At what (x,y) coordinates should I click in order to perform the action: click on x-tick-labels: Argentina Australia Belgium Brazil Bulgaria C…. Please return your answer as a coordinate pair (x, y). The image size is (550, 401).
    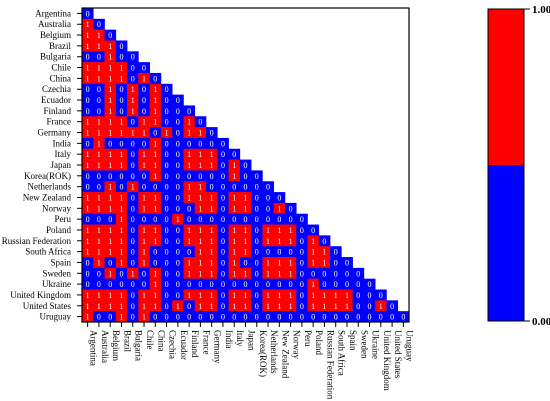
    Looking at the image, I should click on (250, 361).